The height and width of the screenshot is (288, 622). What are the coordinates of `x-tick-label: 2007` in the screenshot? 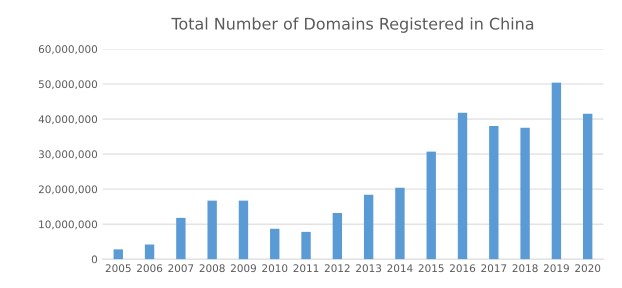 It's located at (181, 268).